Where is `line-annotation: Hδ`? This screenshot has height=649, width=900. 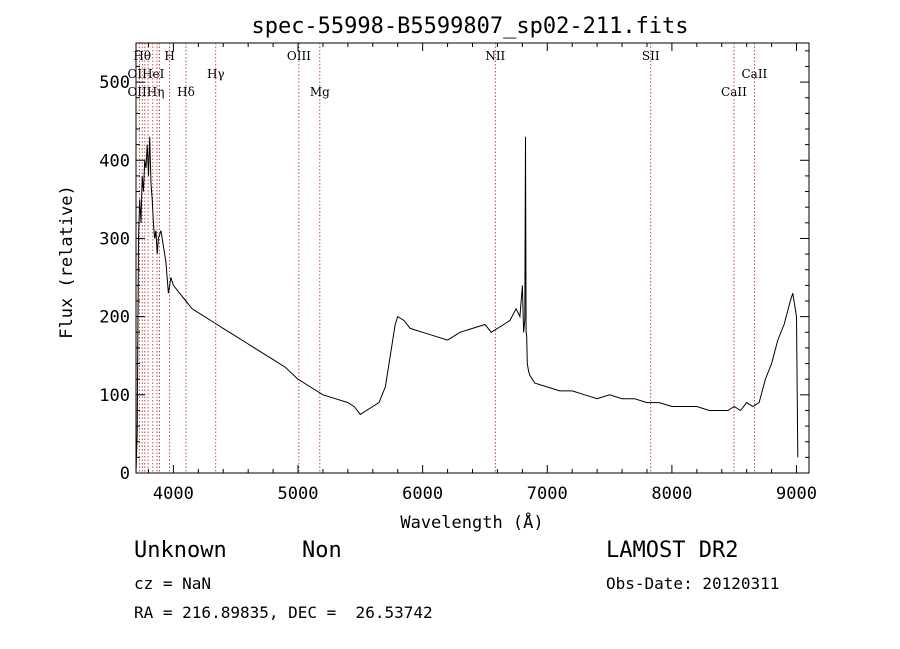
line-annotation: Hδ is located at coordinates (186, 92).